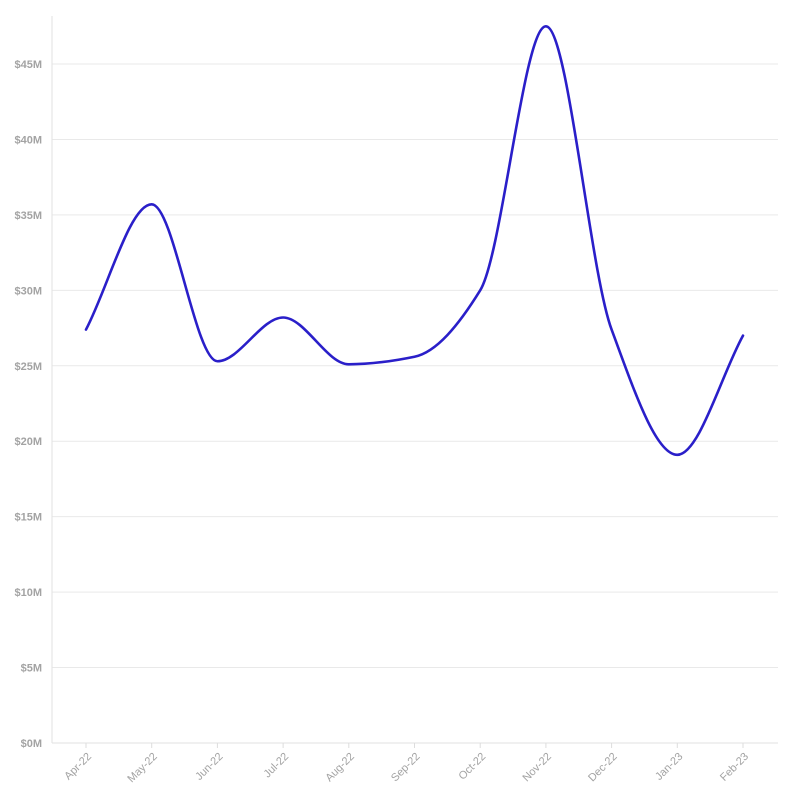  What do you see at coordinates (142, 768) in the screenshot?
I see `x-tick-label: May-22` at bounding box center [142, 768].